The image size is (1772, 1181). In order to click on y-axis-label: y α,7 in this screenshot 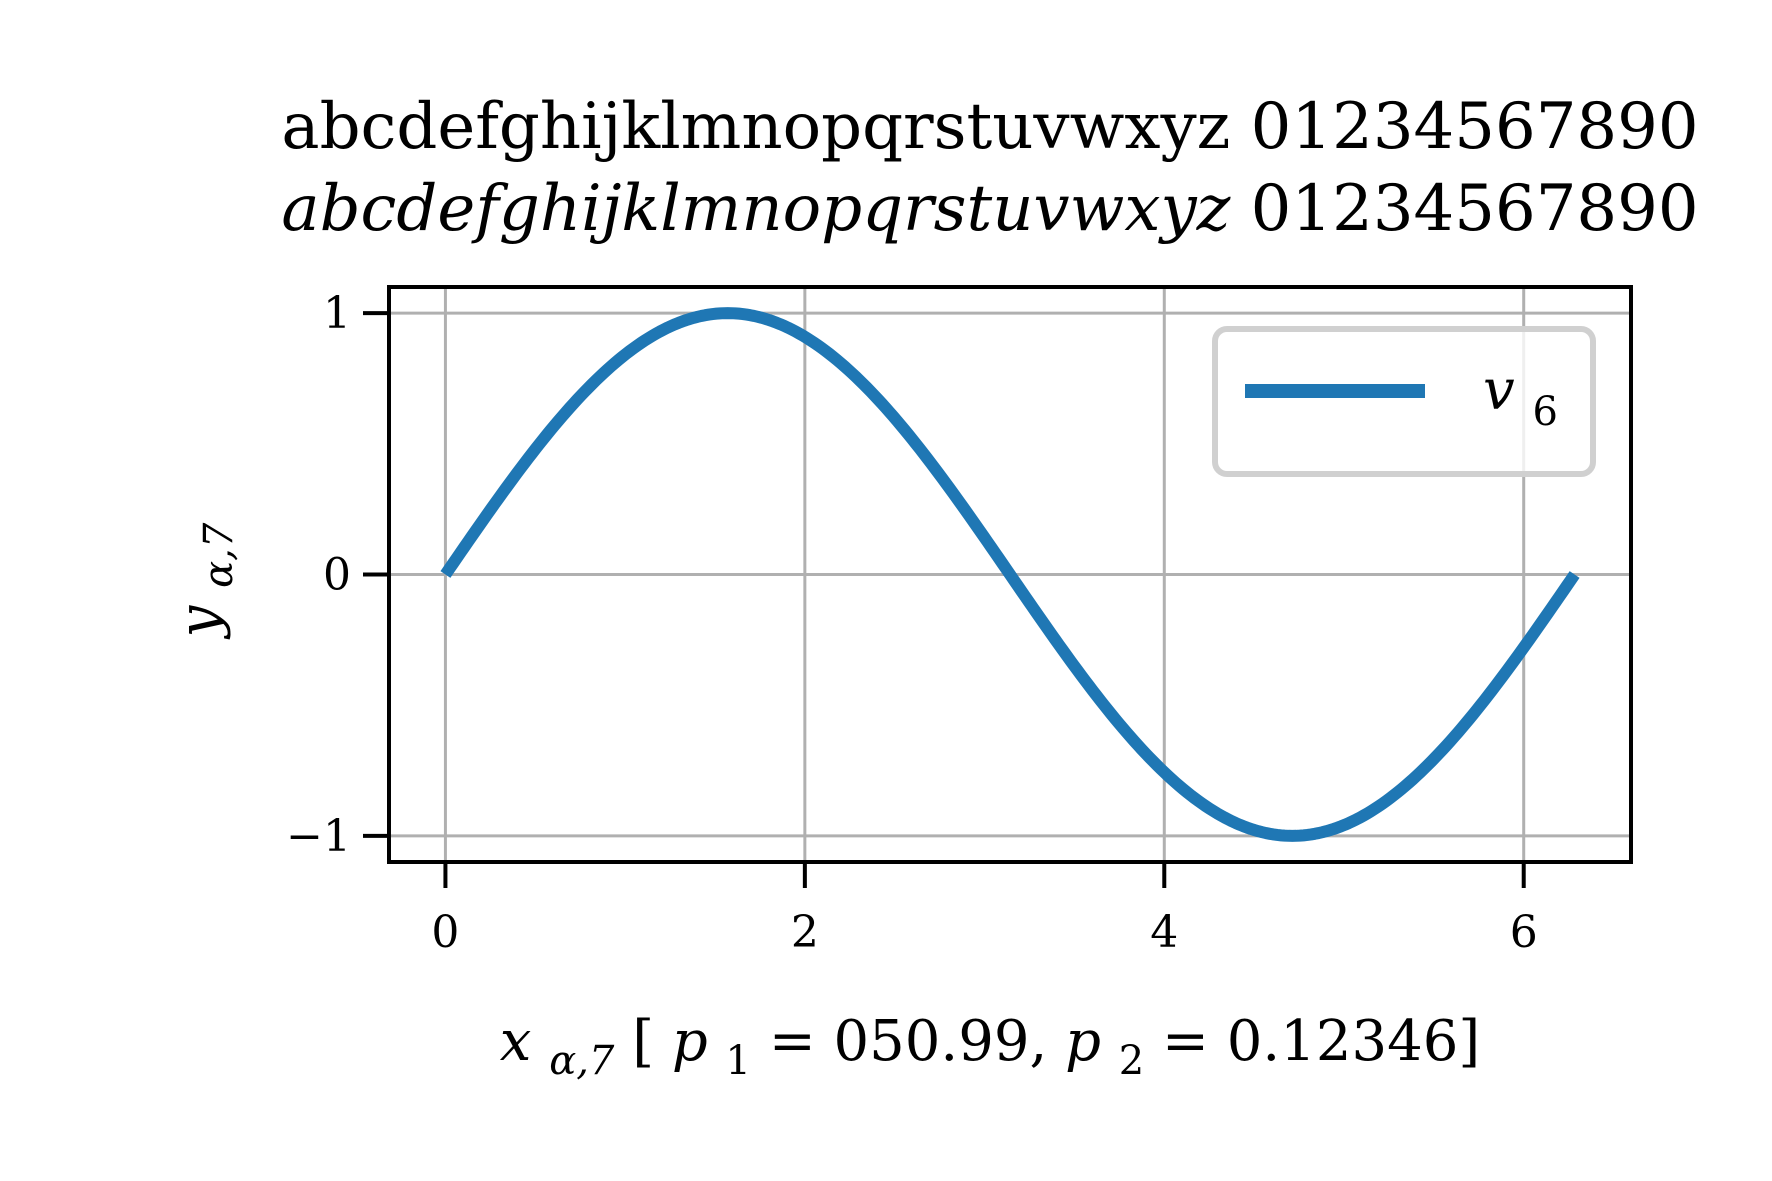, I will do `click(204, 581)`.